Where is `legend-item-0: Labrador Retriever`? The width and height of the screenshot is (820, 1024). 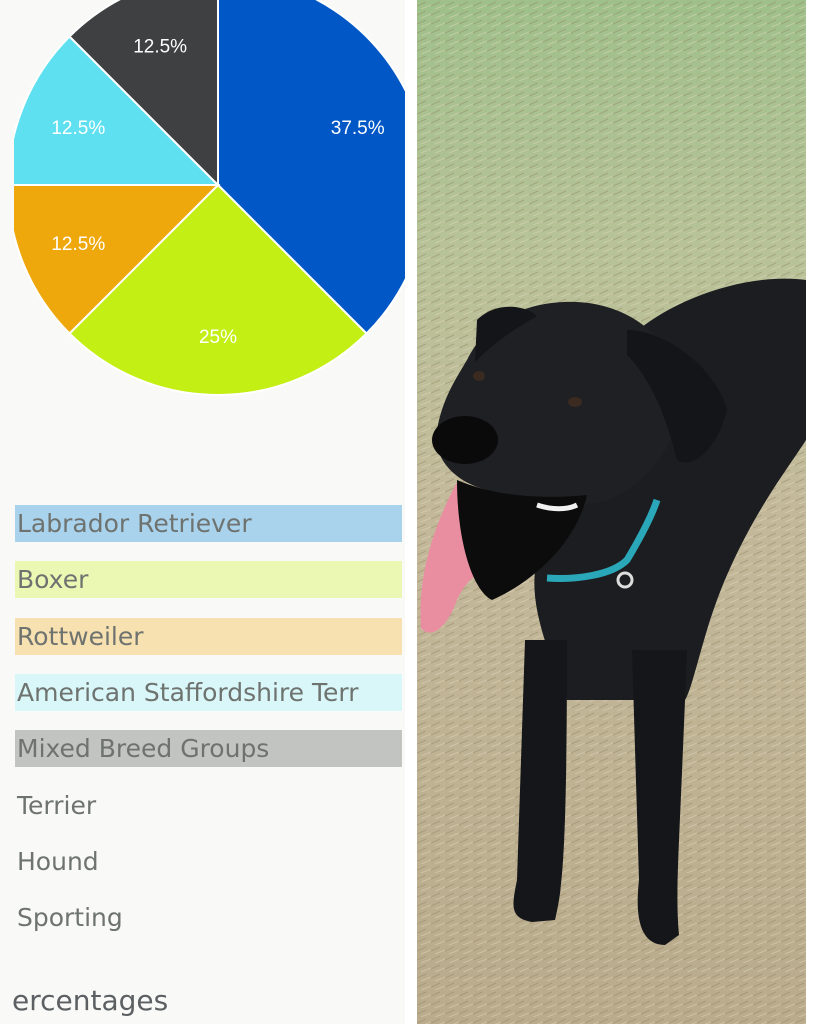 legend-item-0: Labrador Retriever is located at coordinates (208, 523).